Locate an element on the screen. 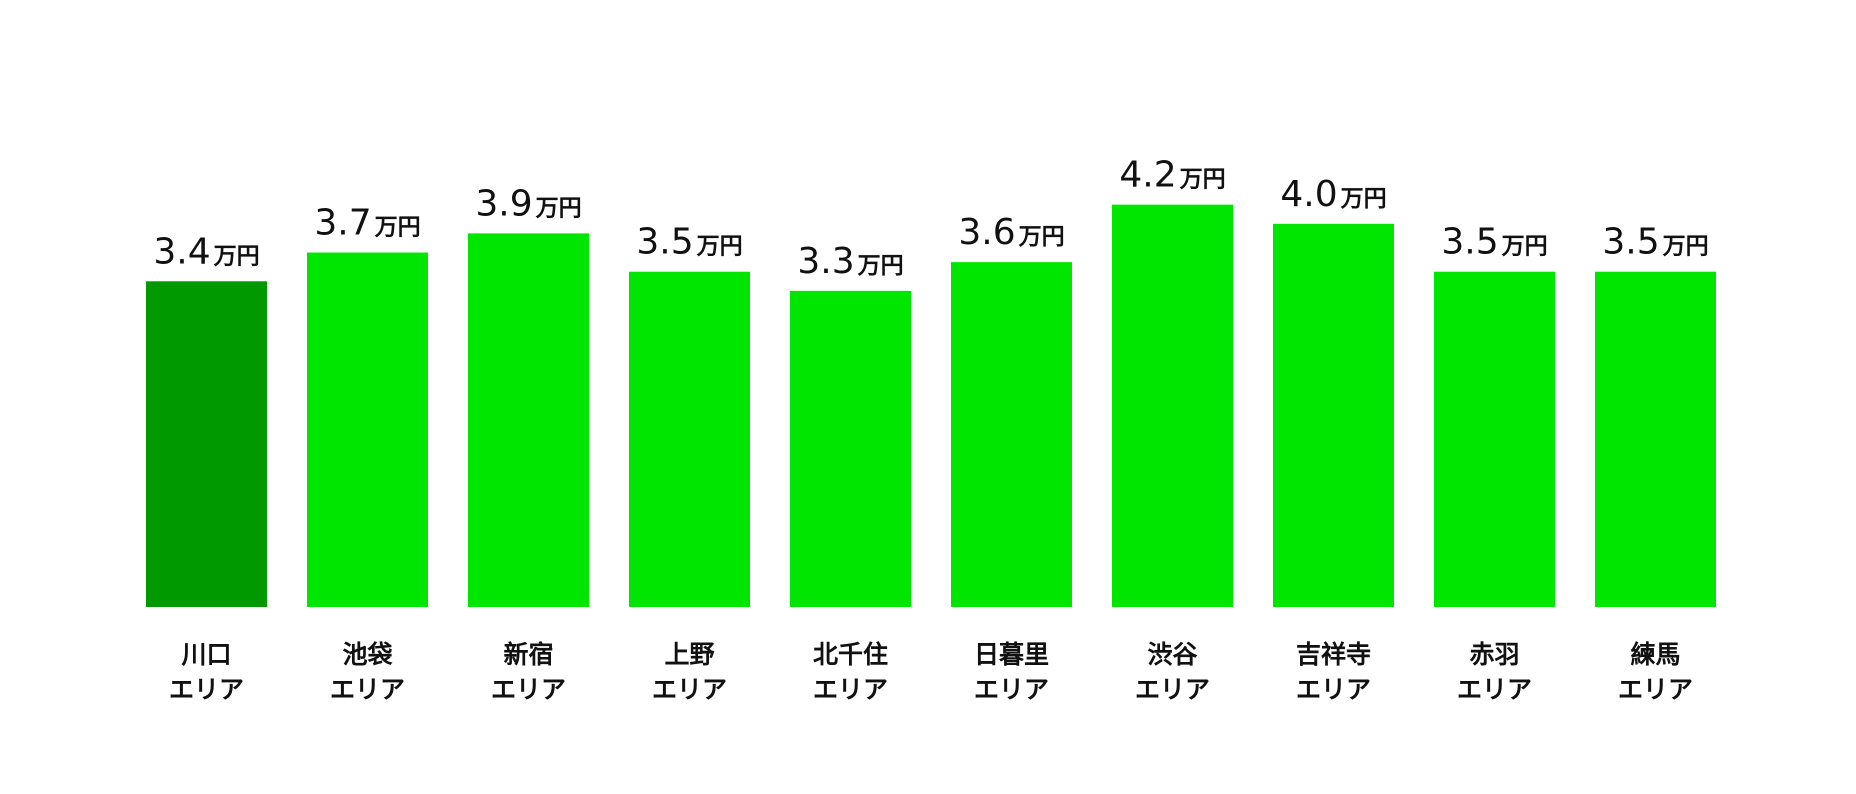 This screenshot has width=1856, height=794. x-tick-line: 吉祥寺 is located at coordinates (1333, 654).